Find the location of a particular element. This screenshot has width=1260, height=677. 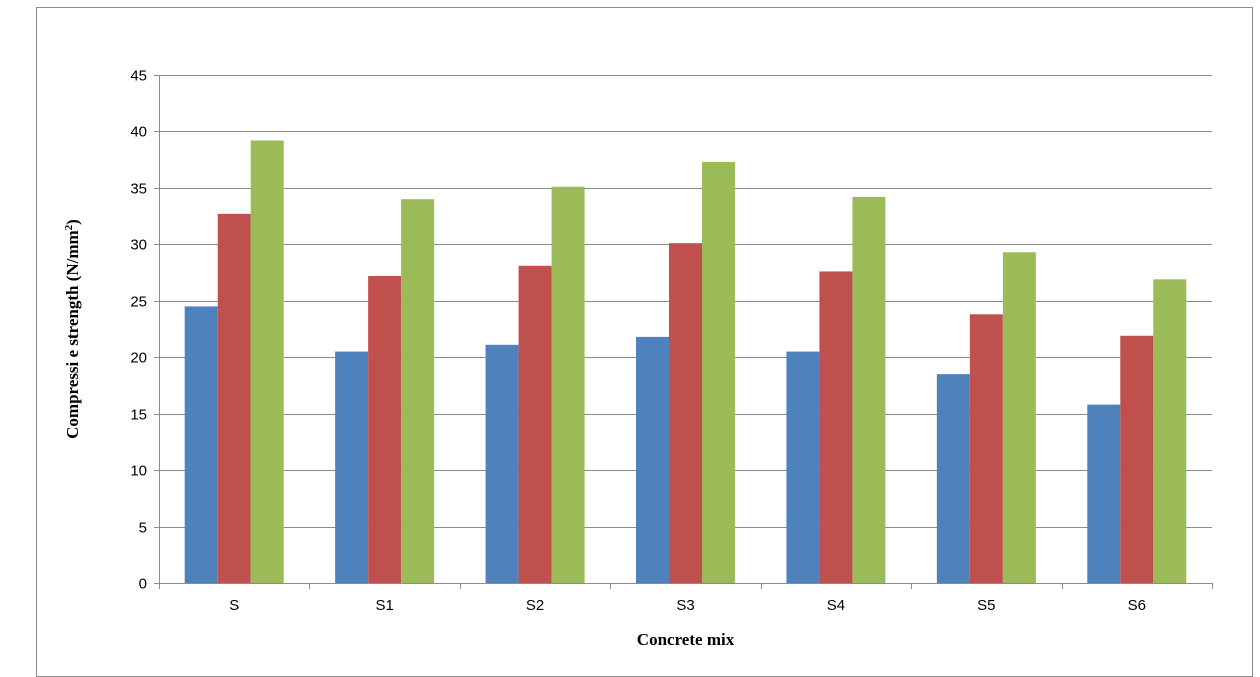

y-tick-label: 25 is located at coordinates (138, 302).